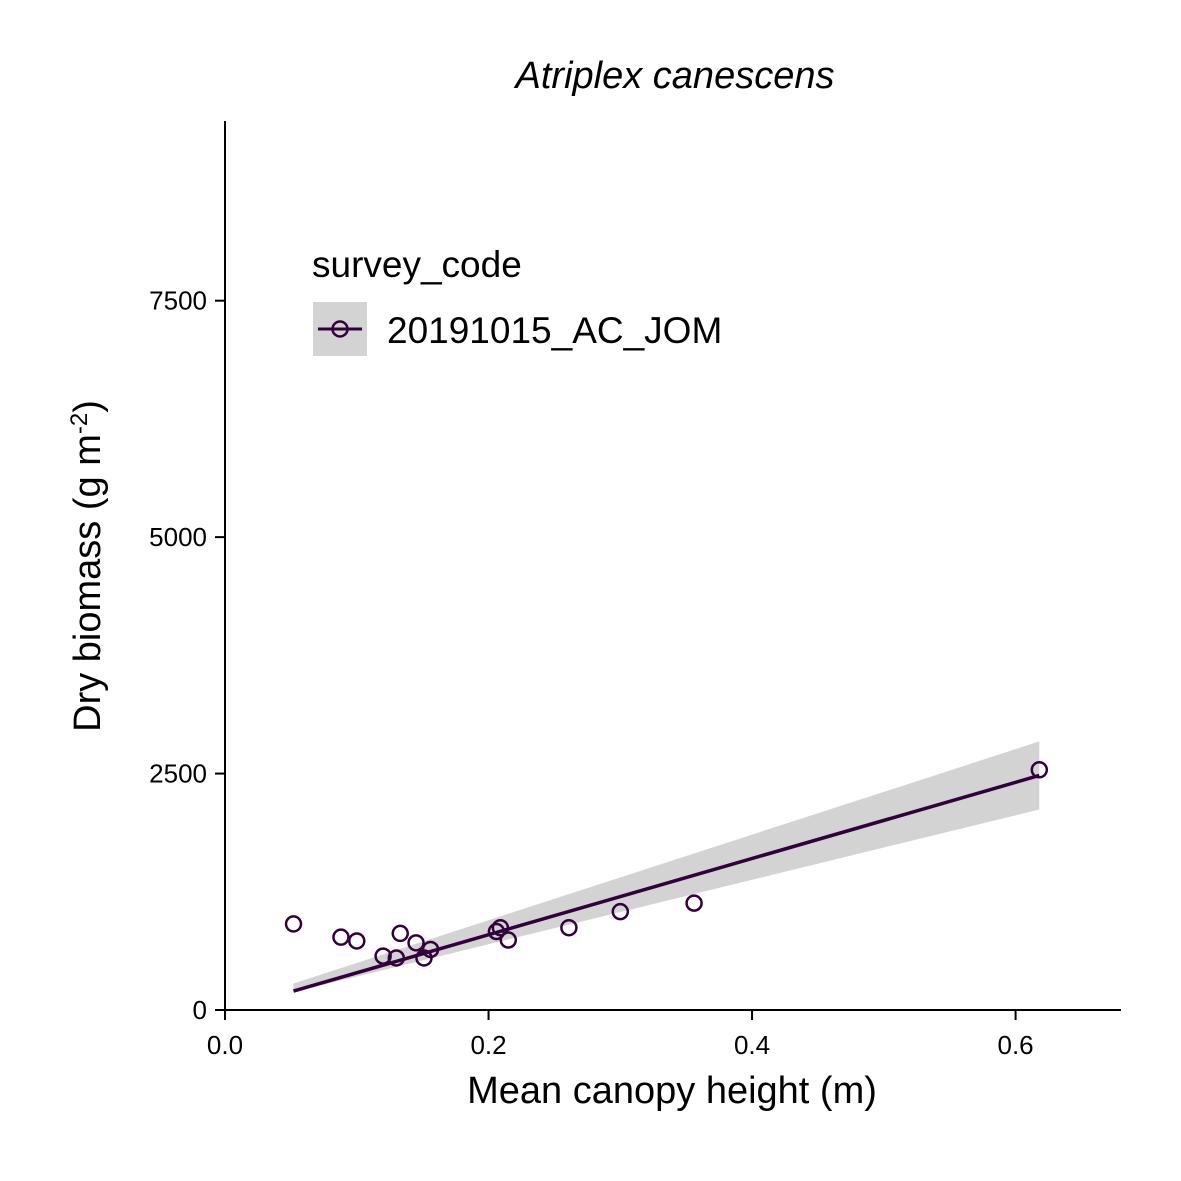 The image size is (1181, 1181). I want to click on x-tick-label: 0.6, so click(1016, 1045).